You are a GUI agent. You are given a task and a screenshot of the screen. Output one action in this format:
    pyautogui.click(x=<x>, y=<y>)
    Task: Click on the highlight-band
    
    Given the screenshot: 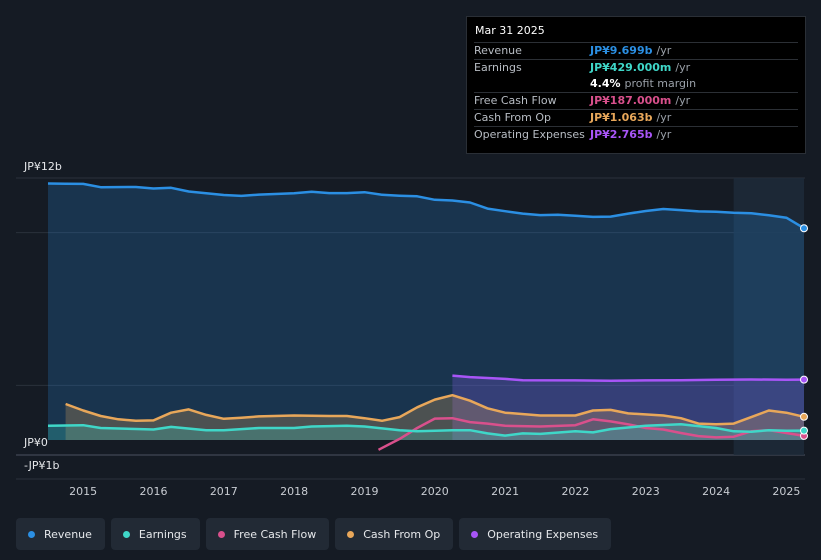 What is the action you would take?
    pyautogui.click(x=768, y=316)
    